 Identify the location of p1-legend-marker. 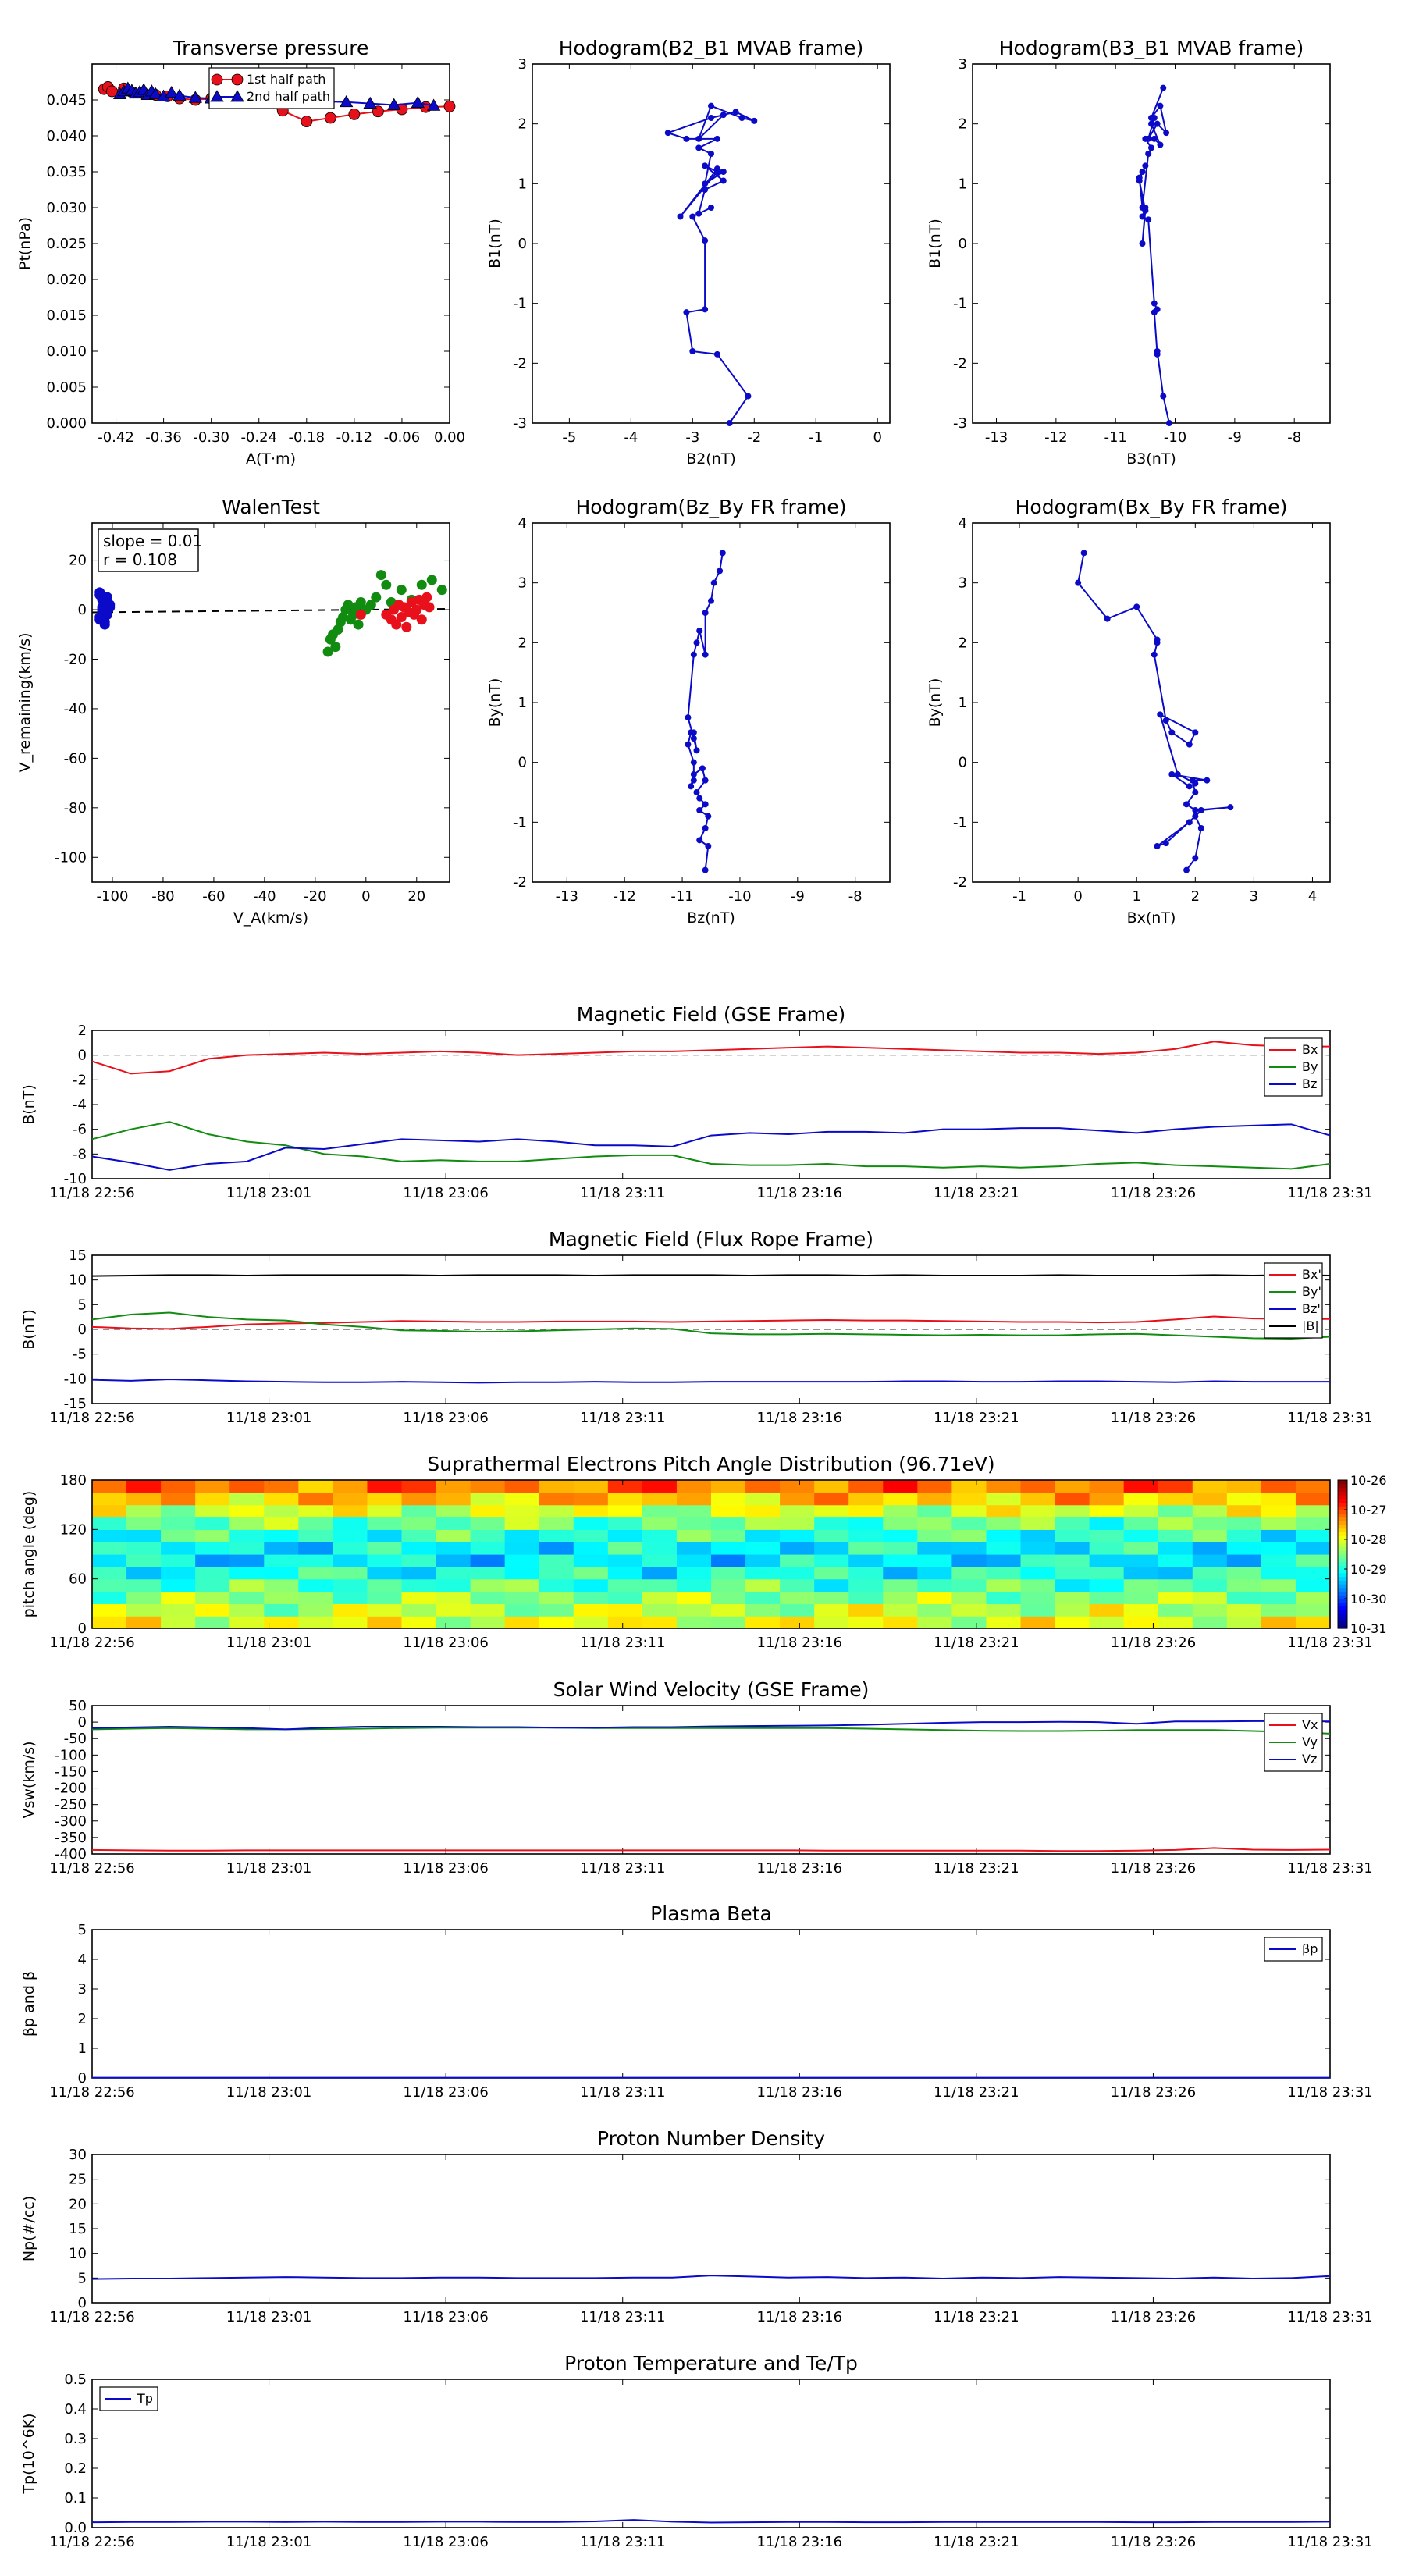
(237, 96).